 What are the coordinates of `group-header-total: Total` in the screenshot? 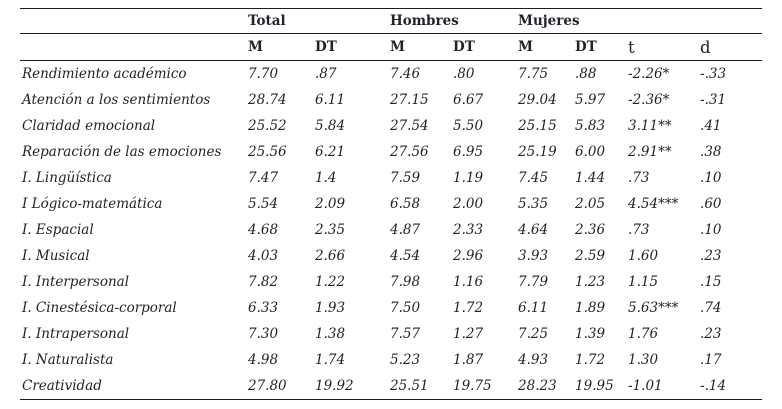 It's located at (317, 21).